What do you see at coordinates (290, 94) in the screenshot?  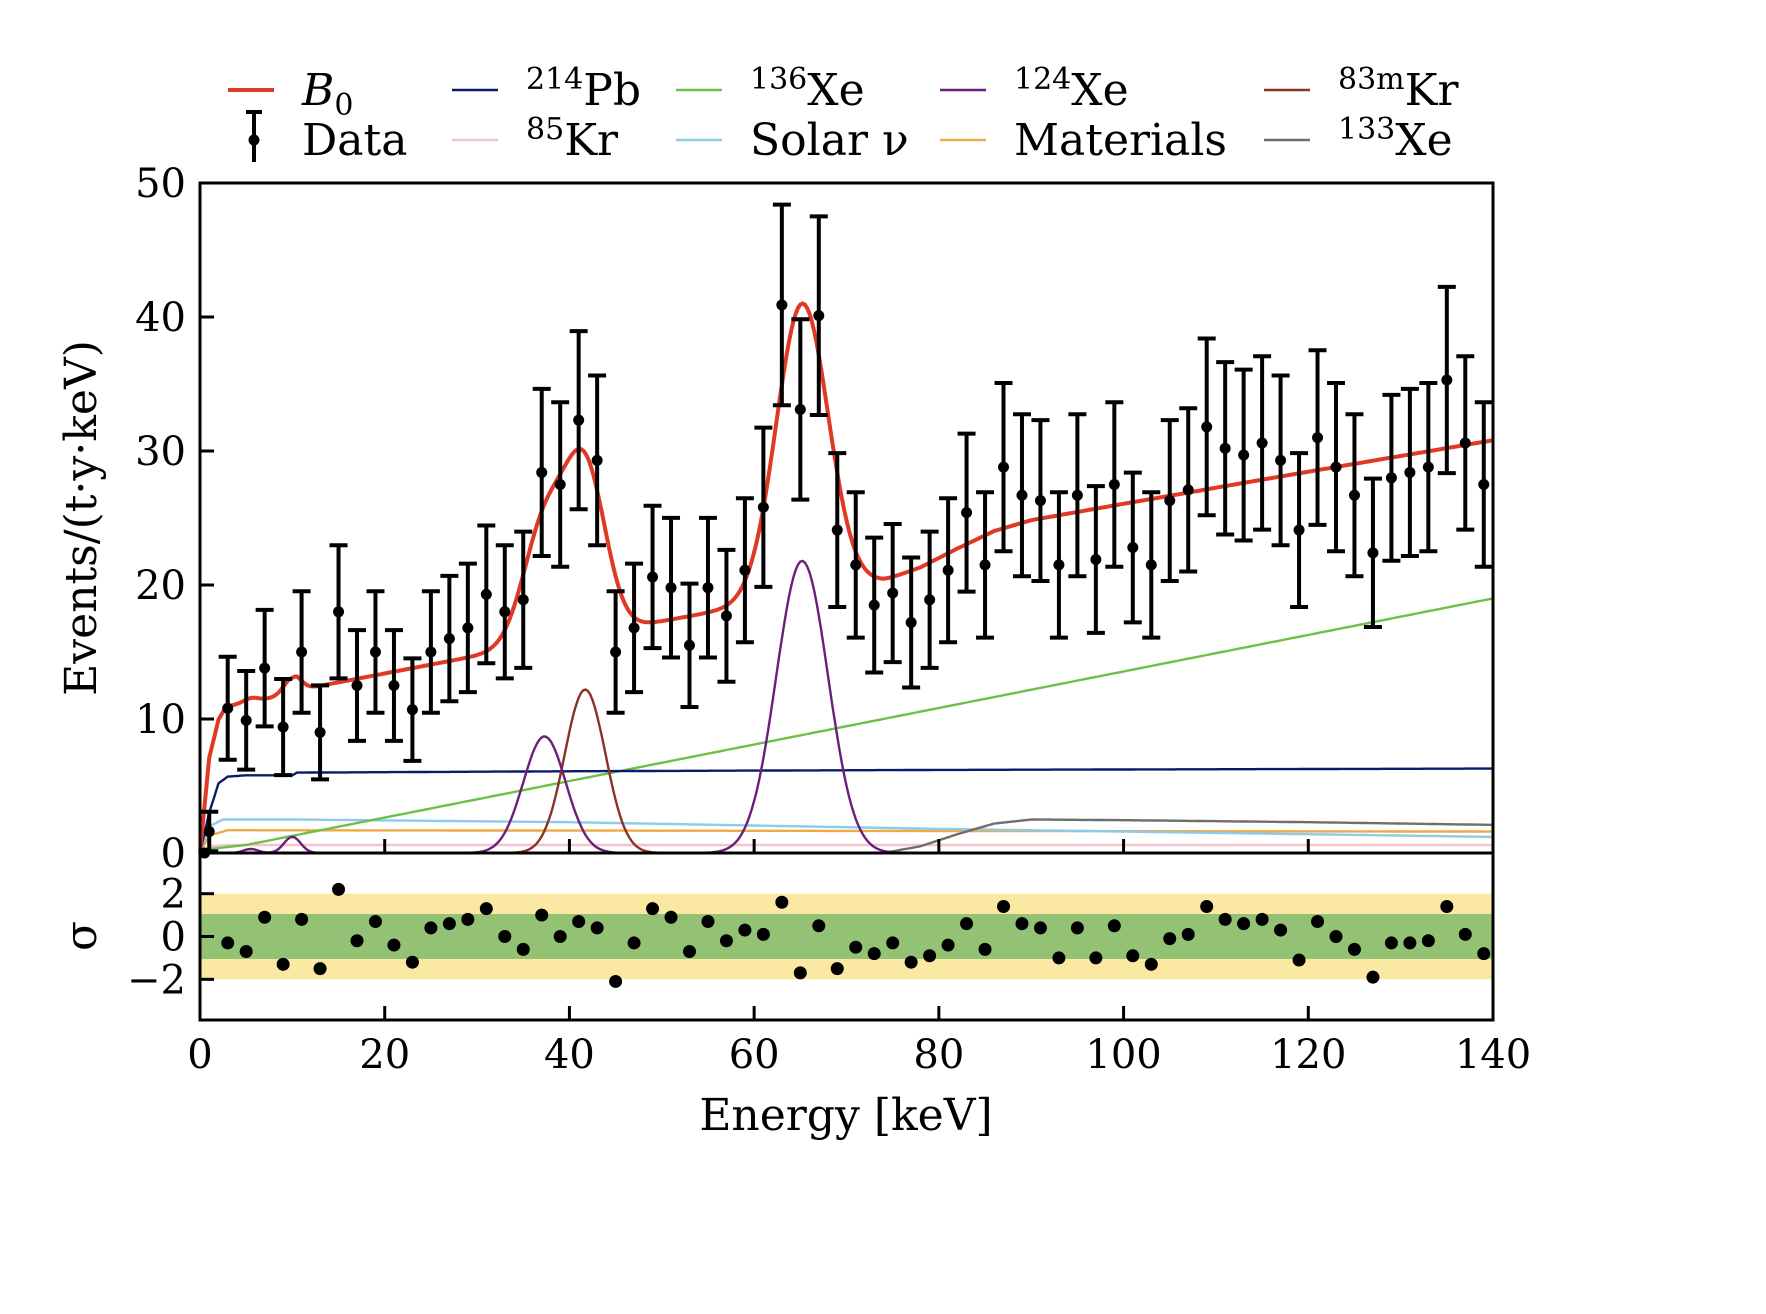 I see `legend-item-B0: B0` at bounding box center [290, 94].